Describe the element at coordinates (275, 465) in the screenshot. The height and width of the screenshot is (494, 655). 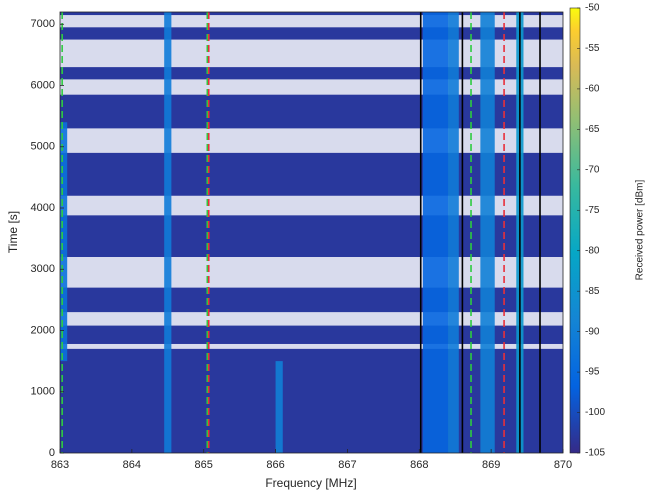
I see `x-tick-label: 866` at that location.